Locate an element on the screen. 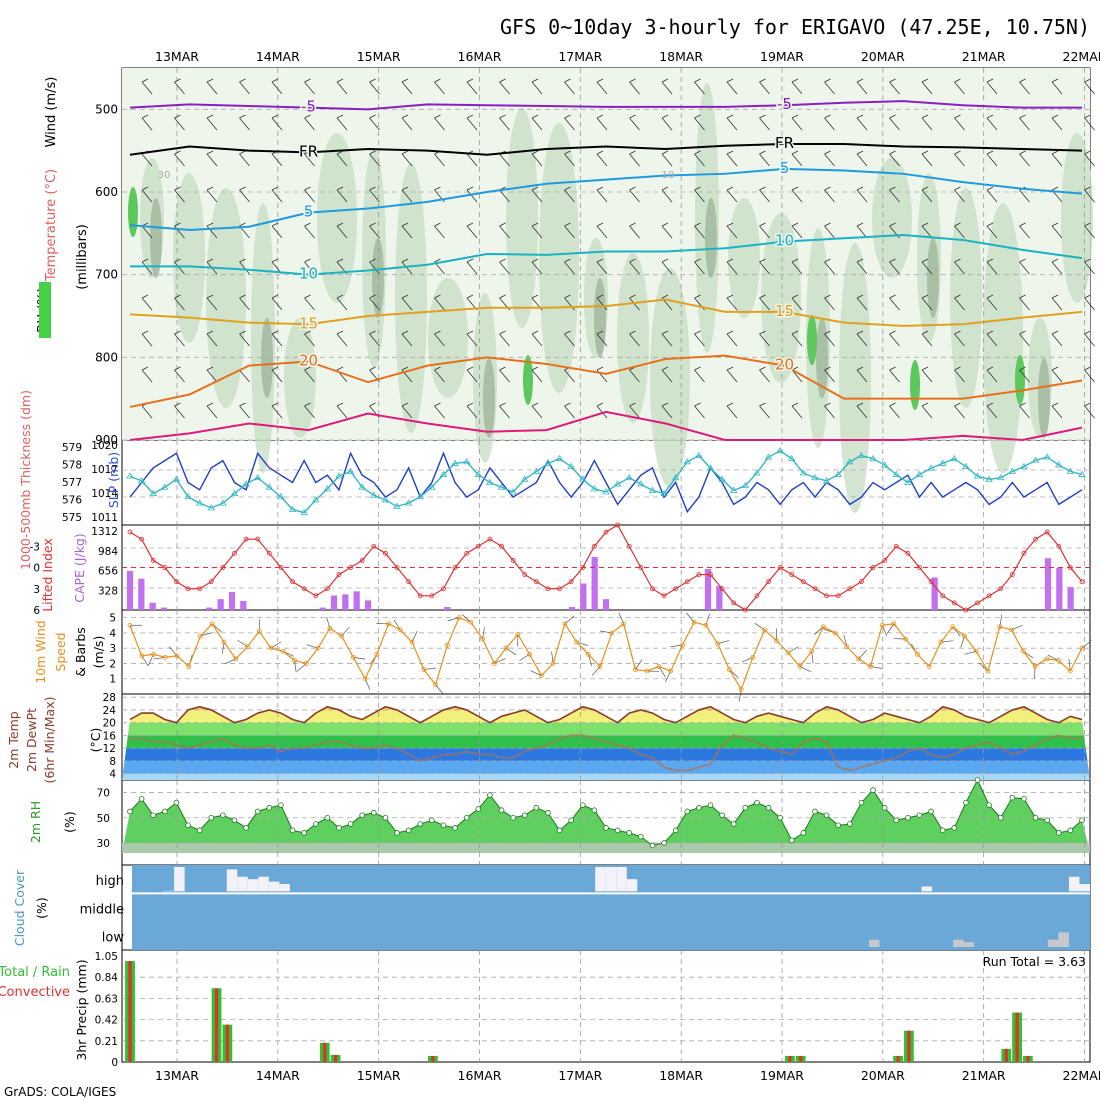 This screenshot has width=1100, height=1100. rh-high-cell is located at coordinates (812, 340).